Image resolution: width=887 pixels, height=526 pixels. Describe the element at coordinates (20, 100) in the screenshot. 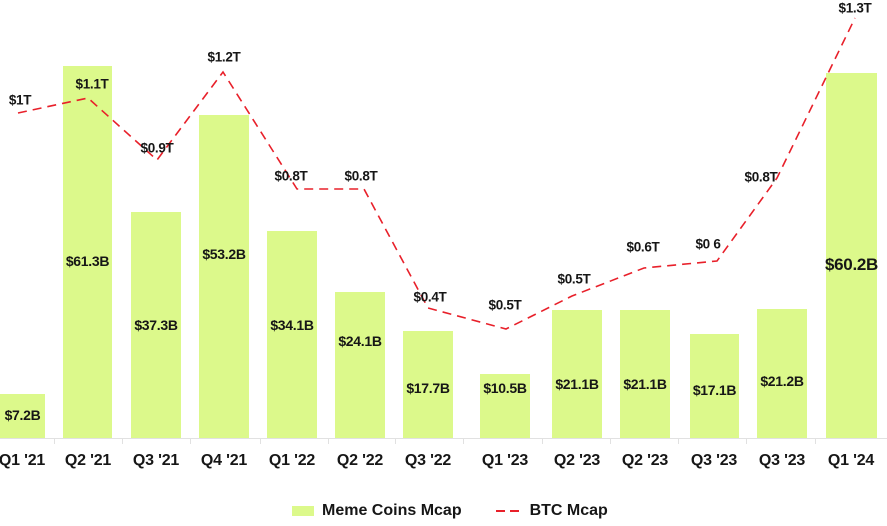

I see `btc-value-label: $1T` at that location.